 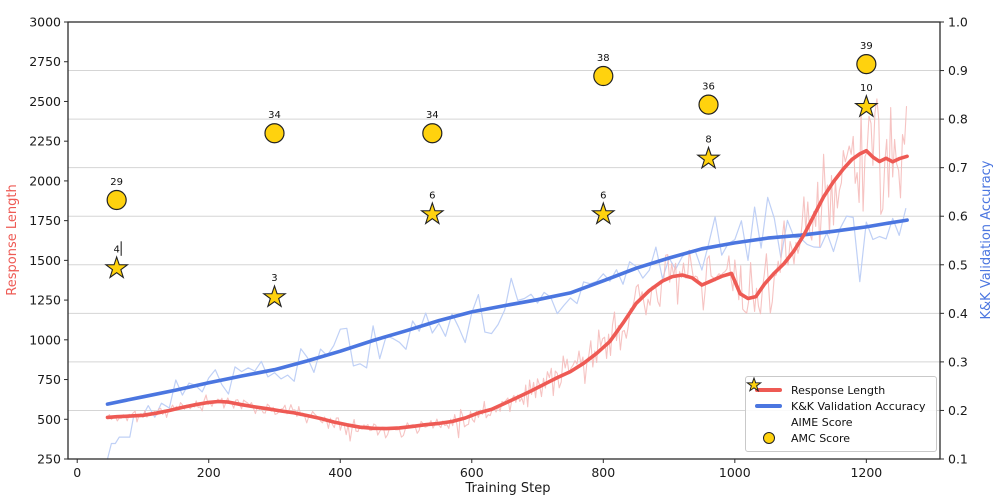 What do you see at coordinates (45, 260) in the screenshot?
I see `left-tick-label: 1500` at bounding box center [45, 260].